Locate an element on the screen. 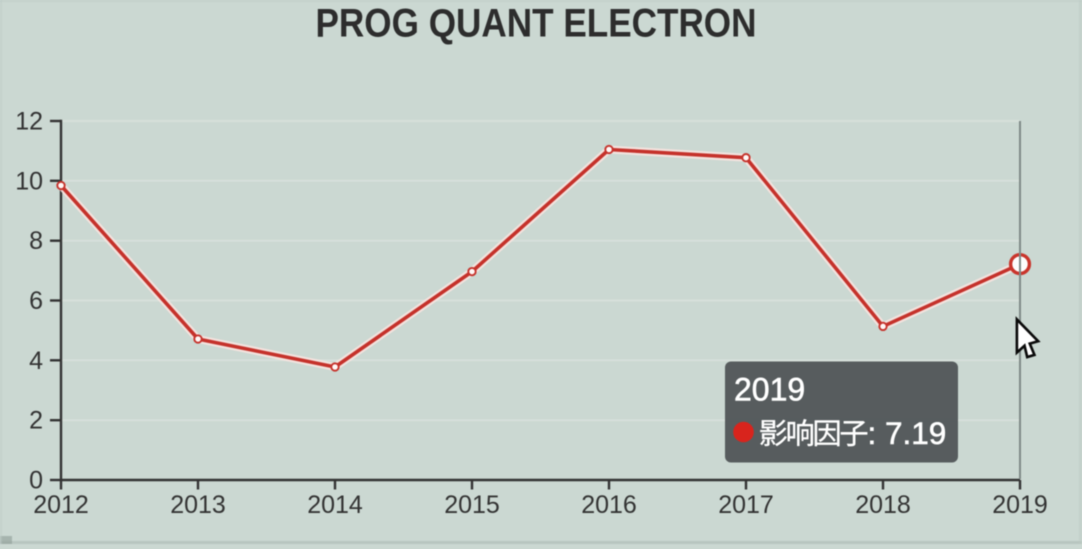 The width and height of the screenshot is (1082, 549). svg-text: 2017 is located at coordinates (746, 505).